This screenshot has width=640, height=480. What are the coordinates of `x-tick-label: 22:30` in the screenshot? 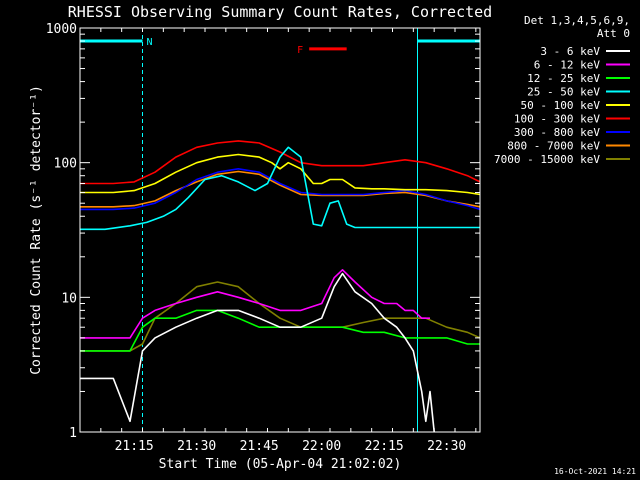 It's located at (446, 446).